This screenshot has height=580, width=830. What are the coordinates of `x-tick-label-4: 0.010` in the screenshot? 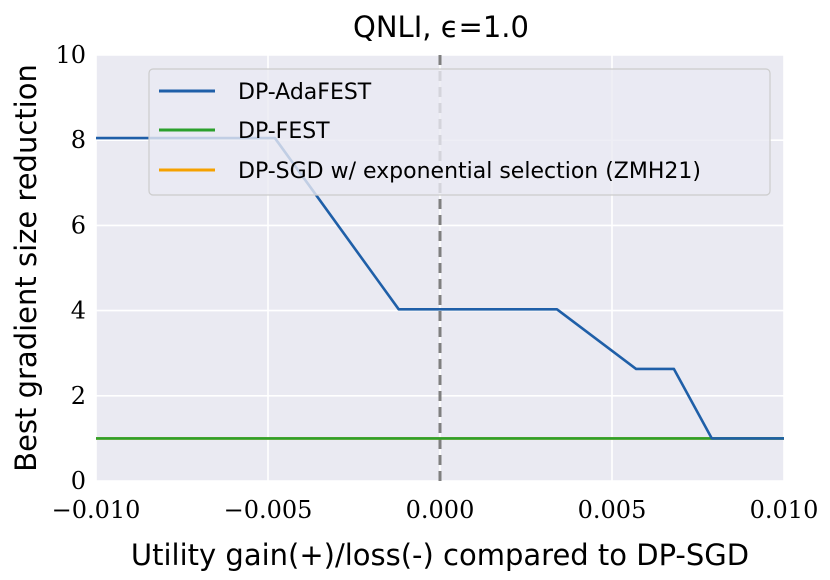 It's located at (784, 510).